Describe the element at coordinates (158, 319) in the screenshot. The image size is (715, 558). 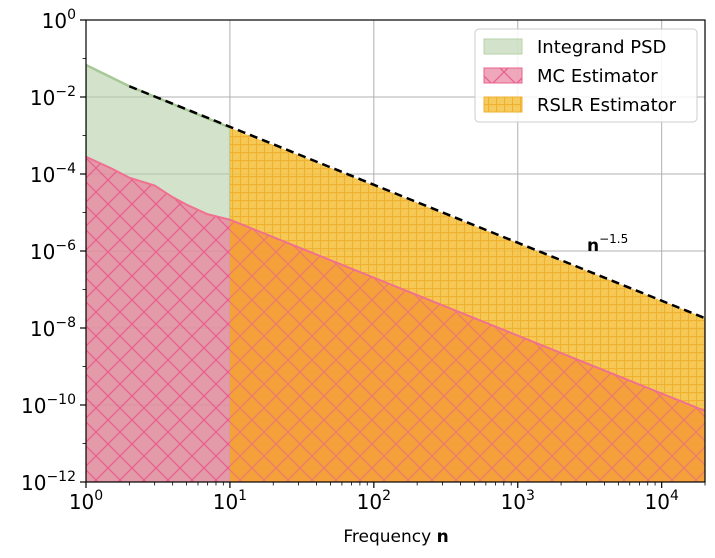
I see `area-mc-estimator-hatch` at that location.